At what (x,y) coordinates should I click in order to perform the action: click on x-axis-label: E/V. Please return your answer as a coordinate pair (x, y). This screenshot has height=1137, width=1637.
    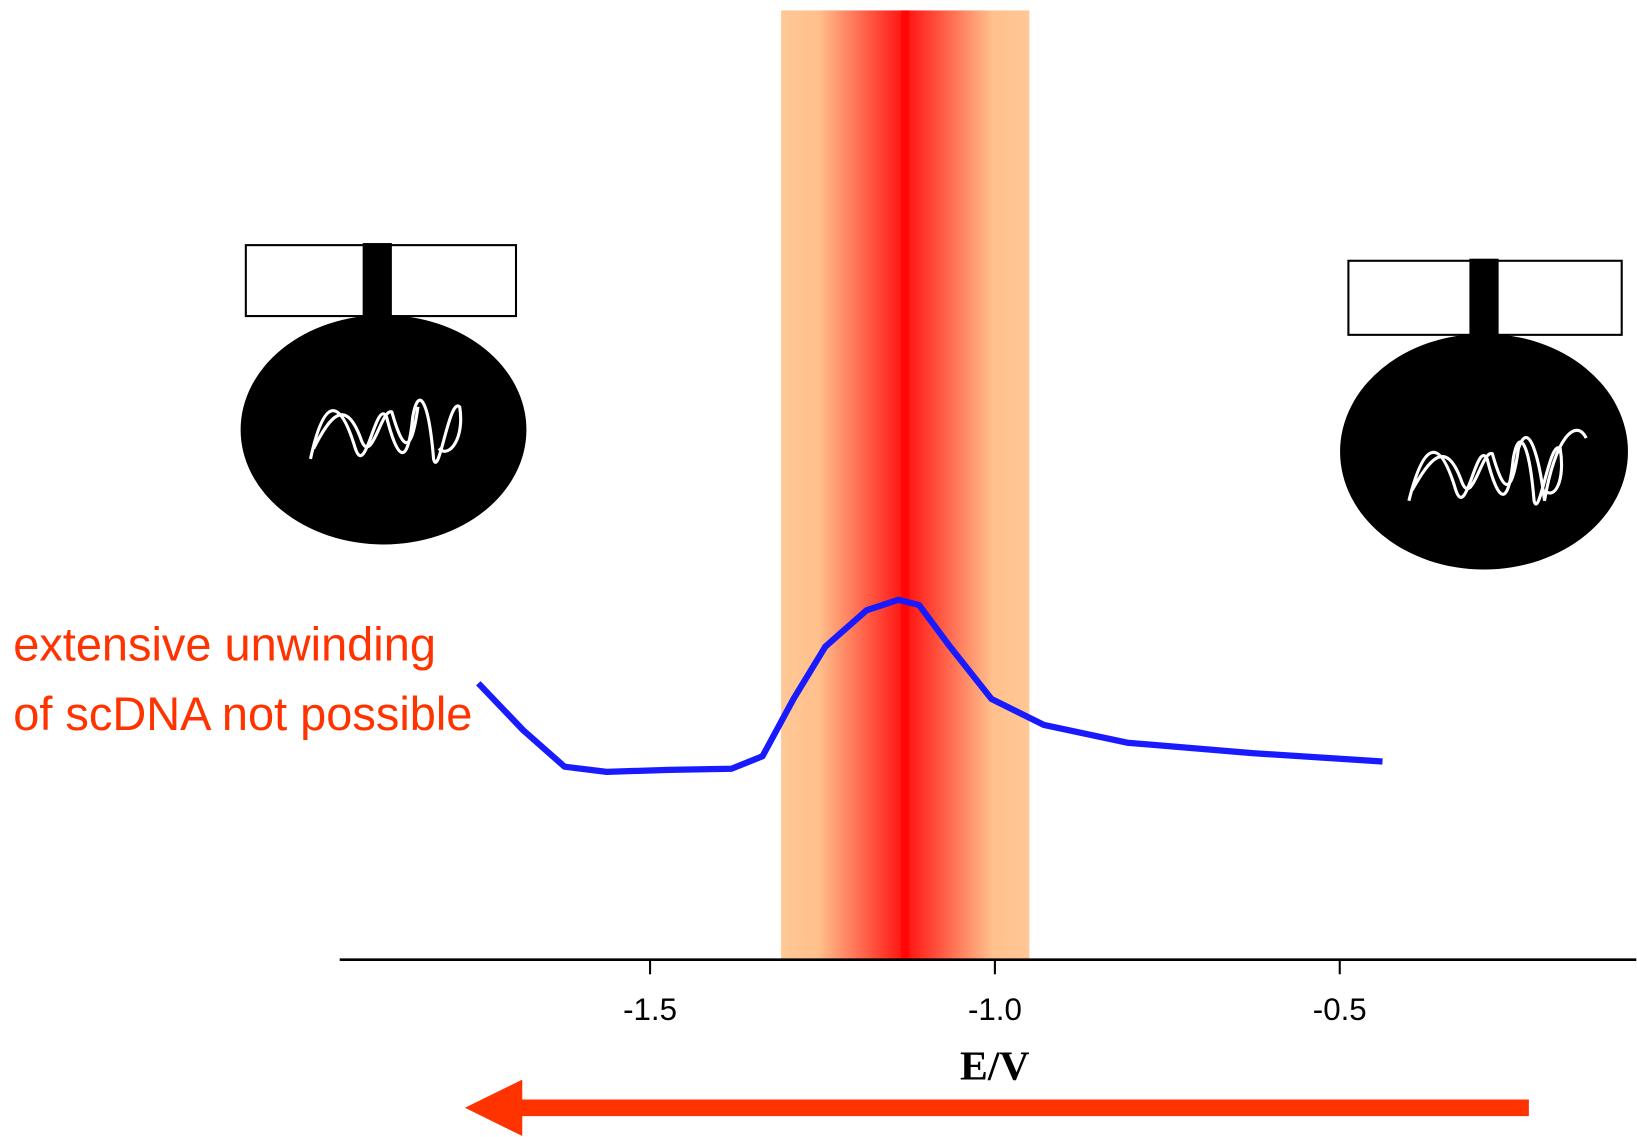
    Looking at the image, I should click on (995, 1067).